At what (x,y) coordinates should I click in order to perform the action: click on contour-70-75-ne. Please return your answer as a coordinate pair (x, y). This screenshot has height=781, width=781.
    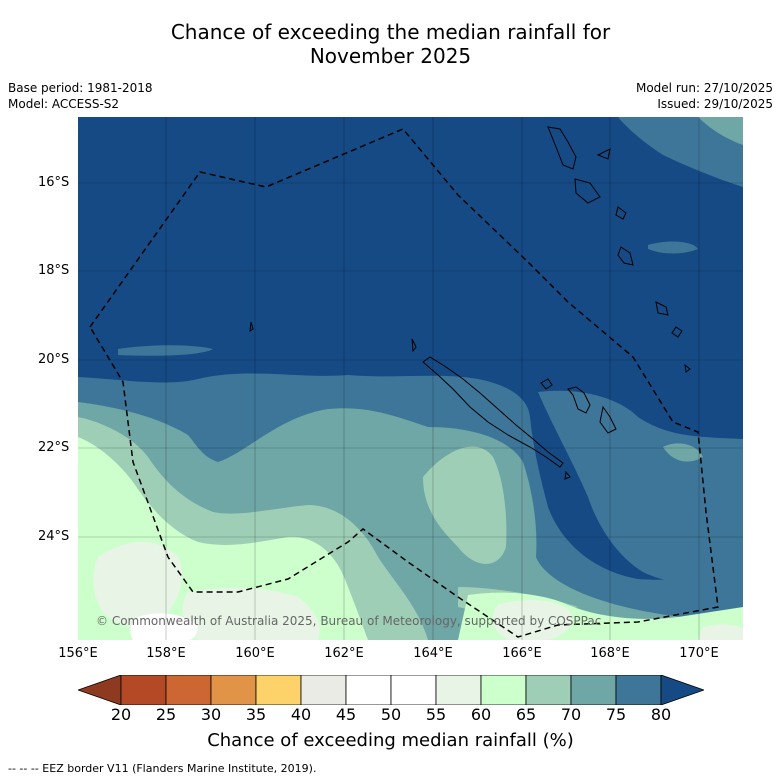
    Looking at the image, I should click on (680, 152).